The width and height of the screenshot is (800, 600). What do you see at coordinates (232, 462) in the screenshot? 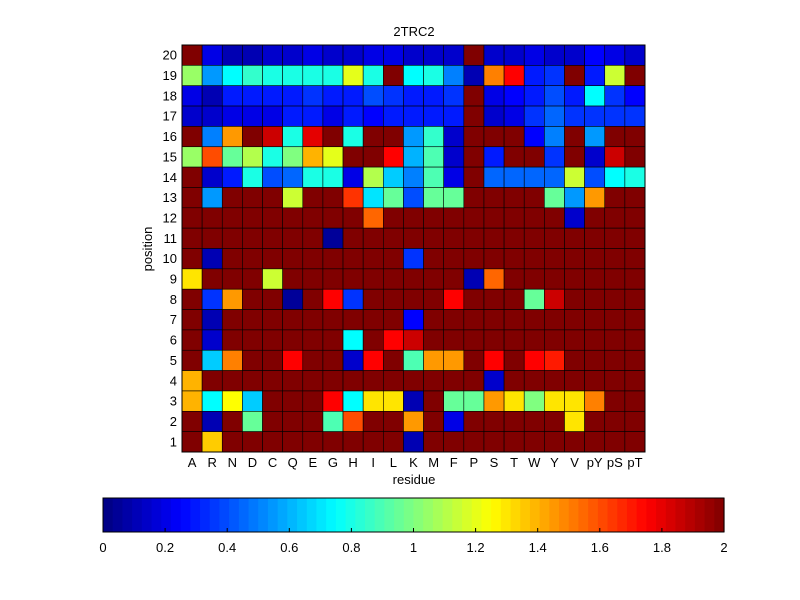
I see `x-tick-label: N` at bounding box center [232, 462].